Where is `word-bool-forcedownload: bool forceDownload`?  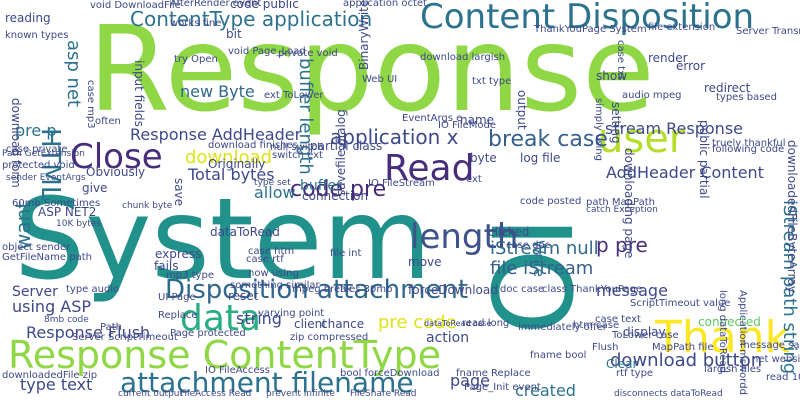
word-bool-forcedownload: bool forceDownload is located at coordinates (389, 373).